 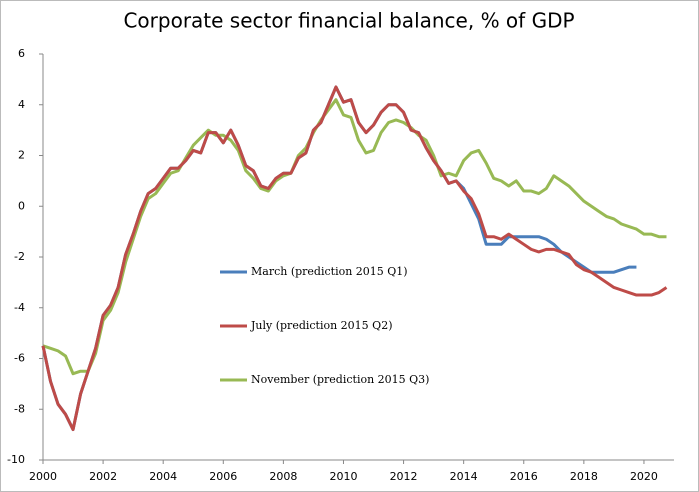 What do you see at coordinates (21, 104) in the screenshot?
I see `y-tick-label: 4` at bounding box center [21, 104].